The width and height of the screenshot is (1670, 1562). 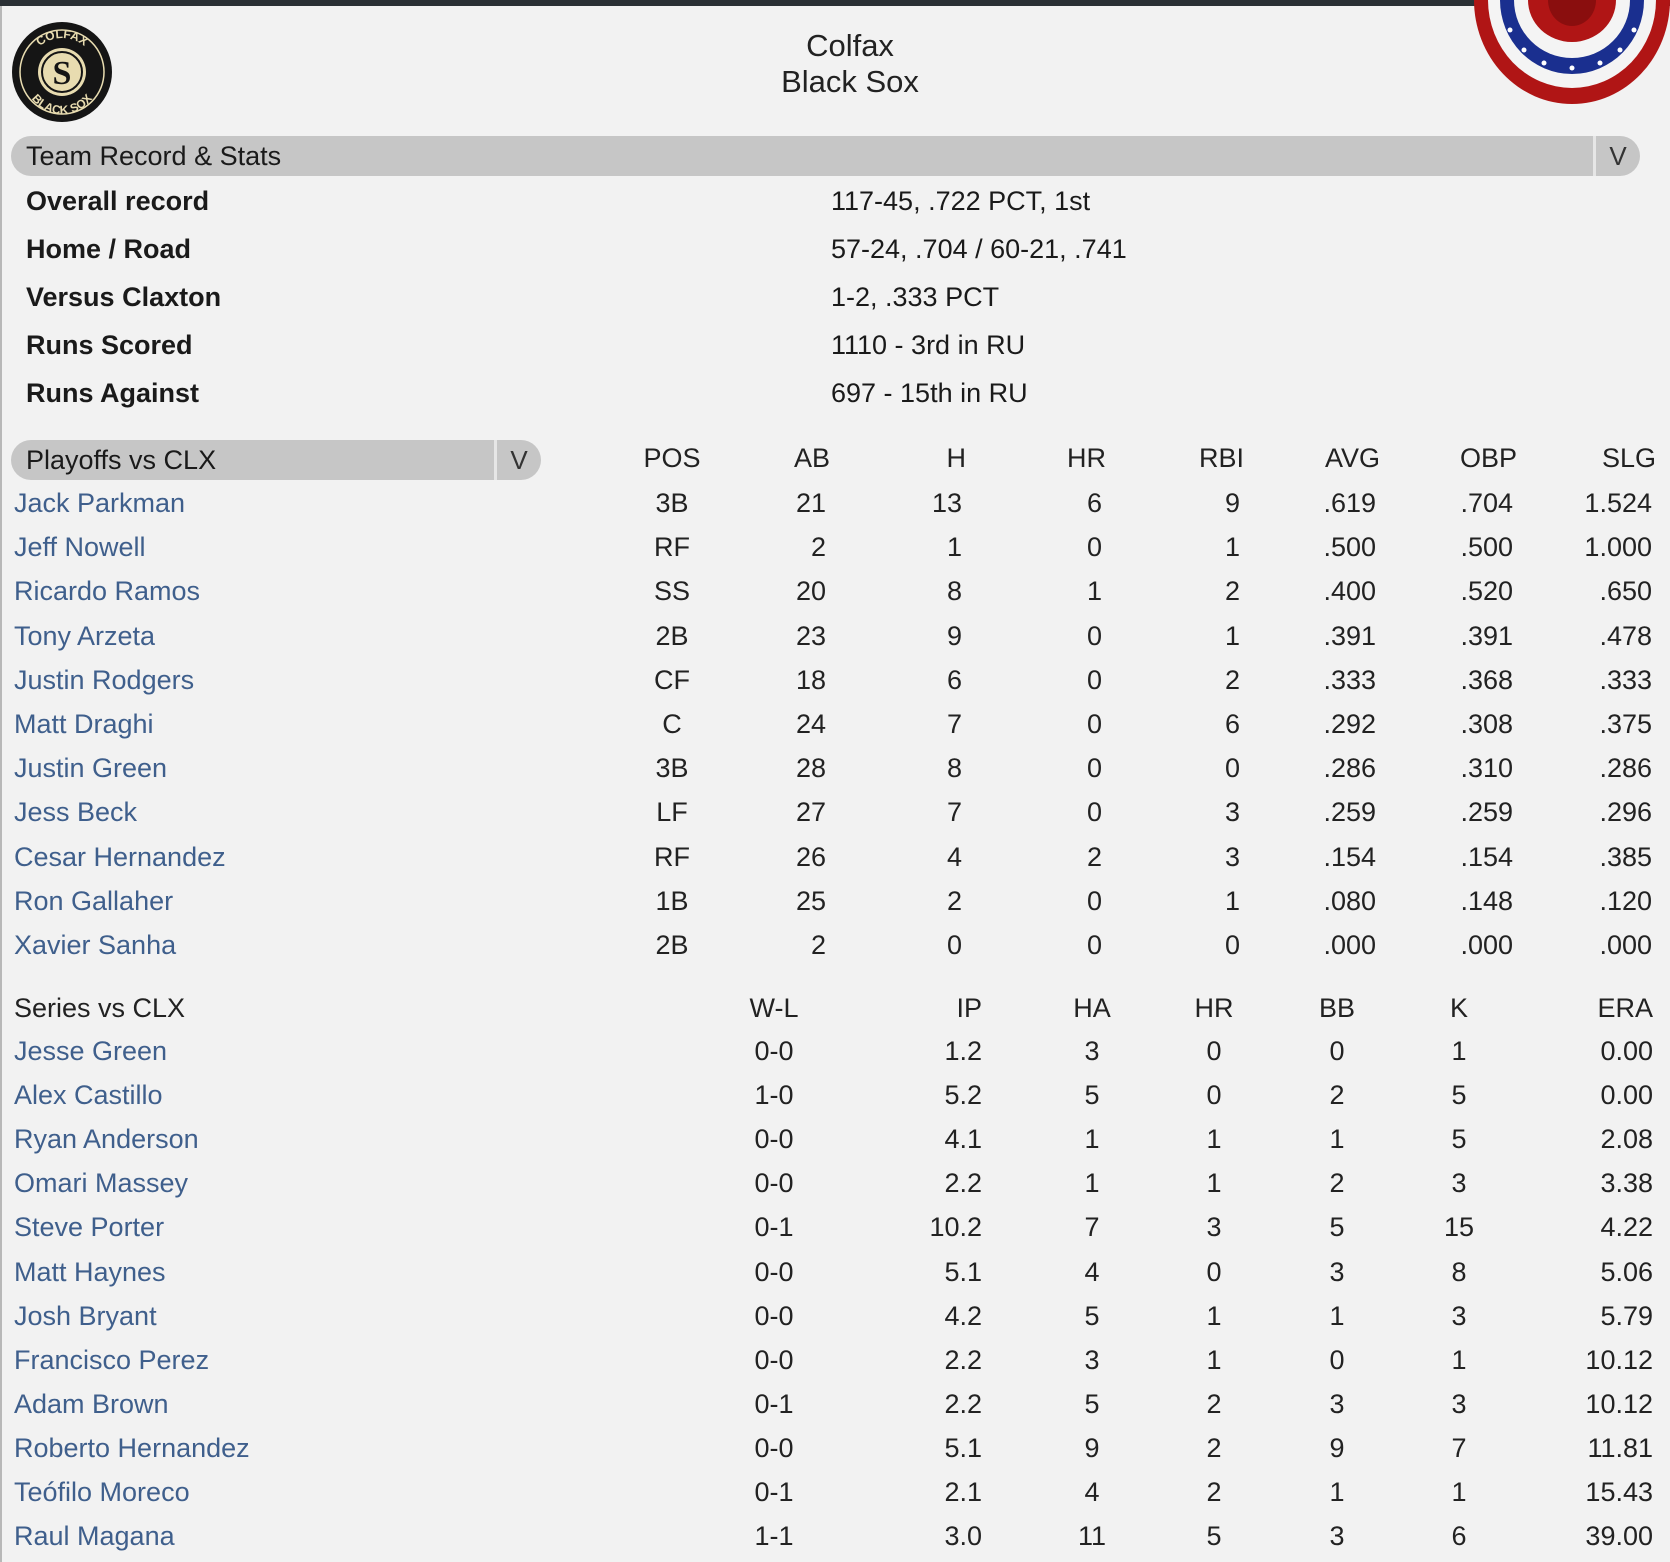 What do you see at coordinates (956, 458) in the screenshot?
I see `batting-column-header-h: H` at bounding box center [956, 458].